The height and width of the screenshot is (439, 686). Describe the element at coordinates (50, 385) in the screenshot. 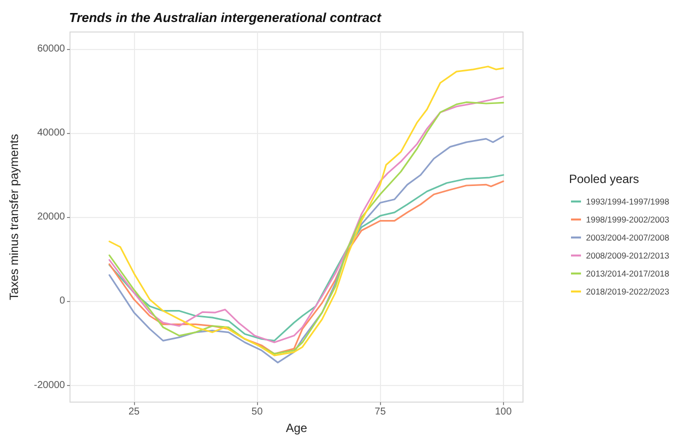

I see `y-tick-label: -20000` at that location.